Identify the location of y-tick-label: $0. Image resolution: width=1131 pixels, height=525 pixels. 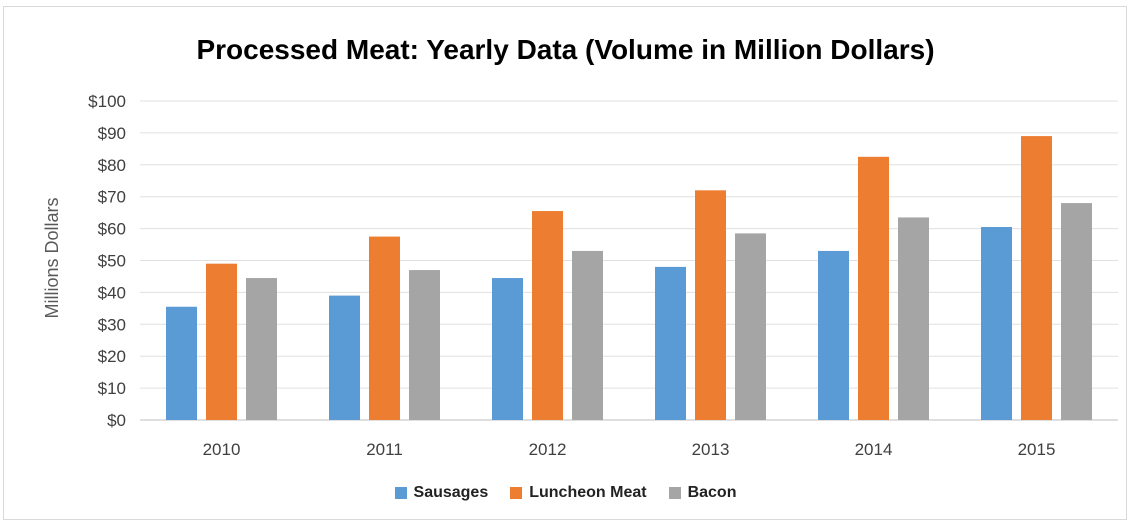
(116, 420).